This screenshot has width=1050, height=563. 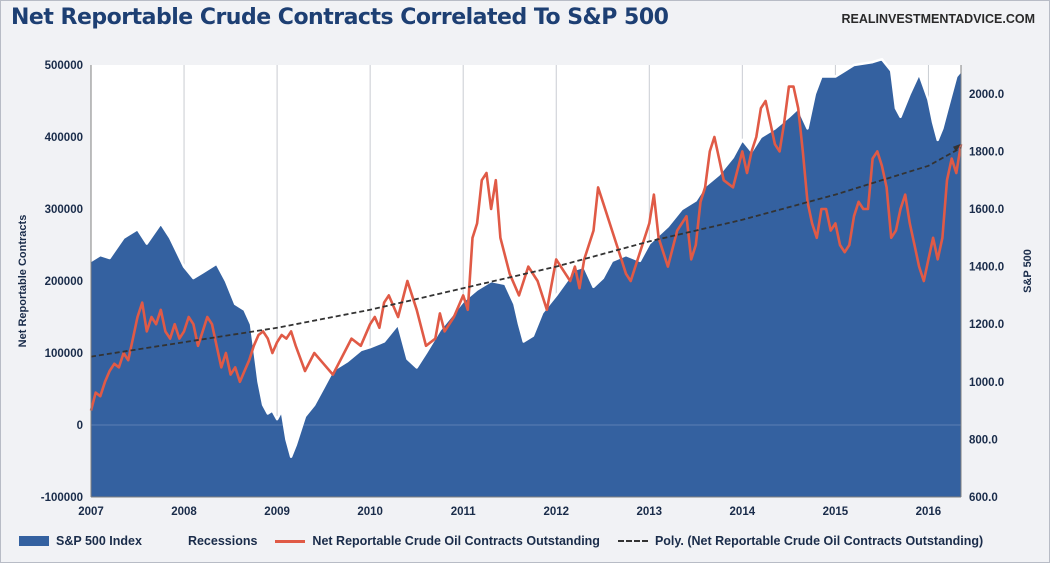 What do you see at coordinates (983, 498) in the screenshot?
I see `right-tick-label: 600.0` at bounding box center [983, 498].